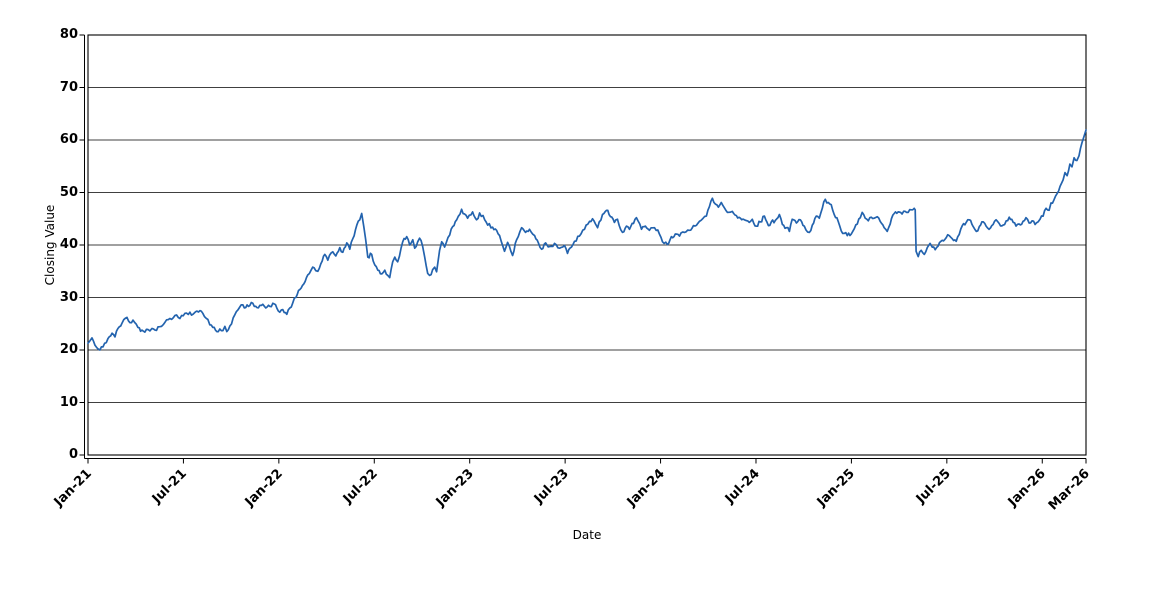 This screenshot has width=1150, height=600. What do you see at coordinates (68, 87) in the screenshot?
I see `y-tick-label-70: 70` at bounding box center [68, 87].